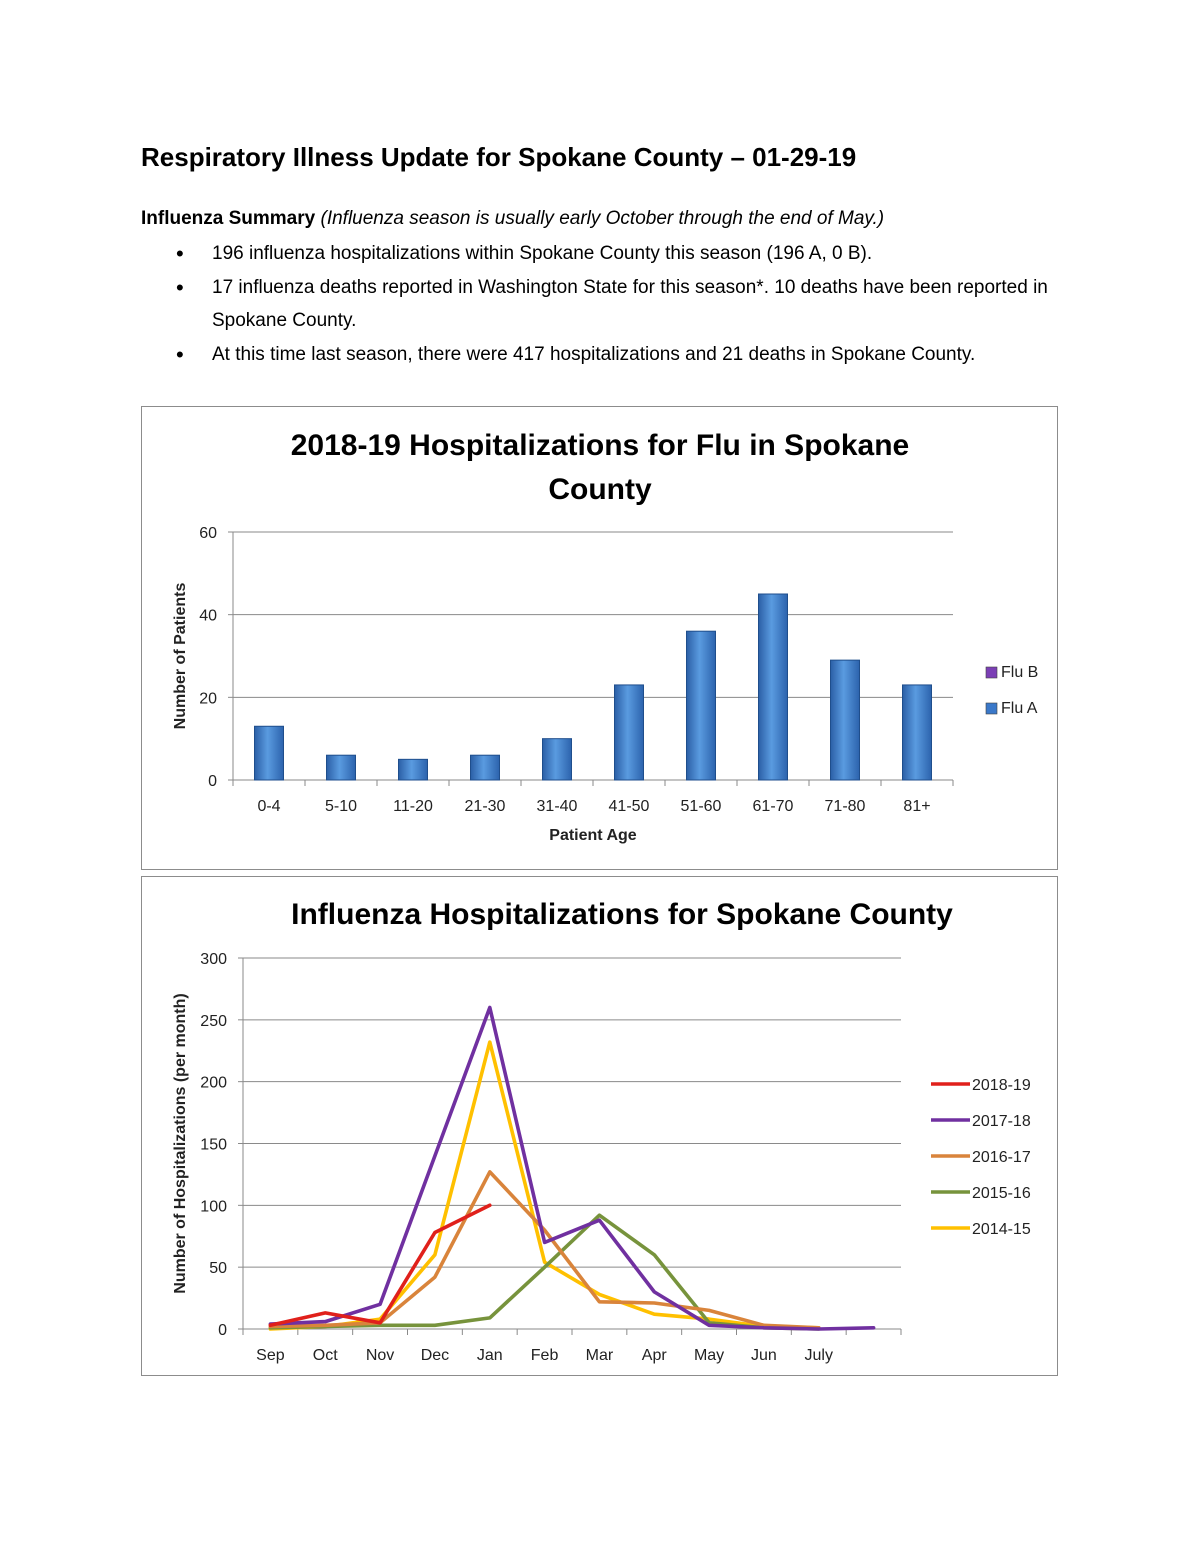  I want to click on y-tick-label: 200, so click(213, 1083).